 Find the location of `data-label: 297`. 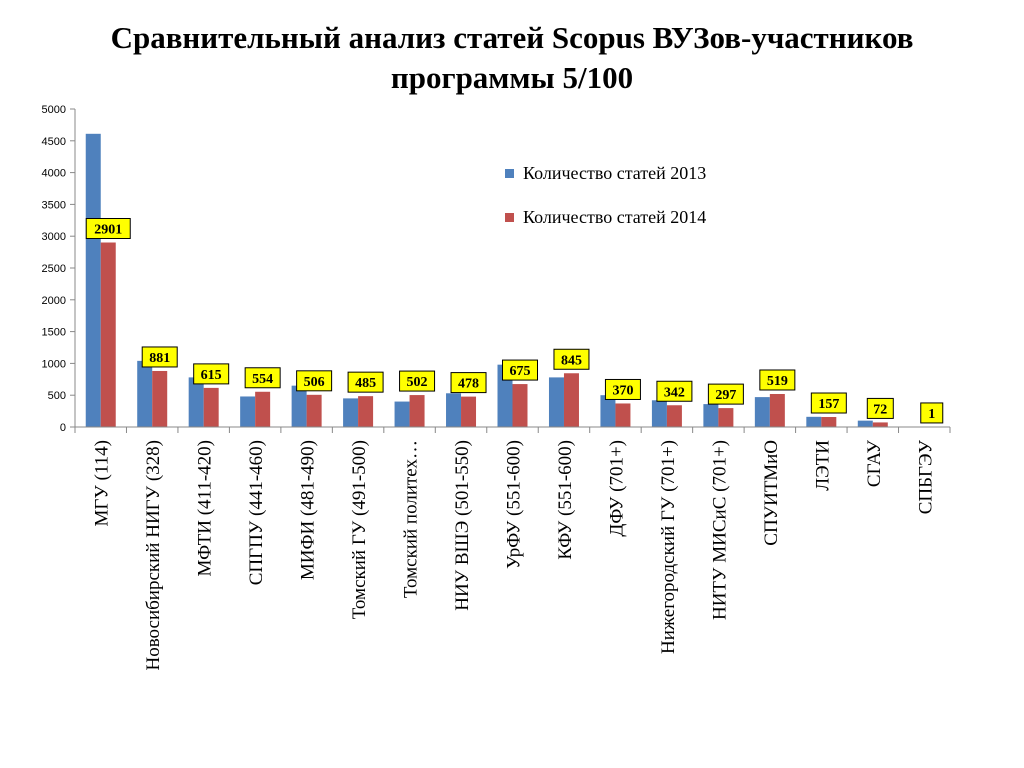

data-label: 297 is located at coordinates (725, 395).